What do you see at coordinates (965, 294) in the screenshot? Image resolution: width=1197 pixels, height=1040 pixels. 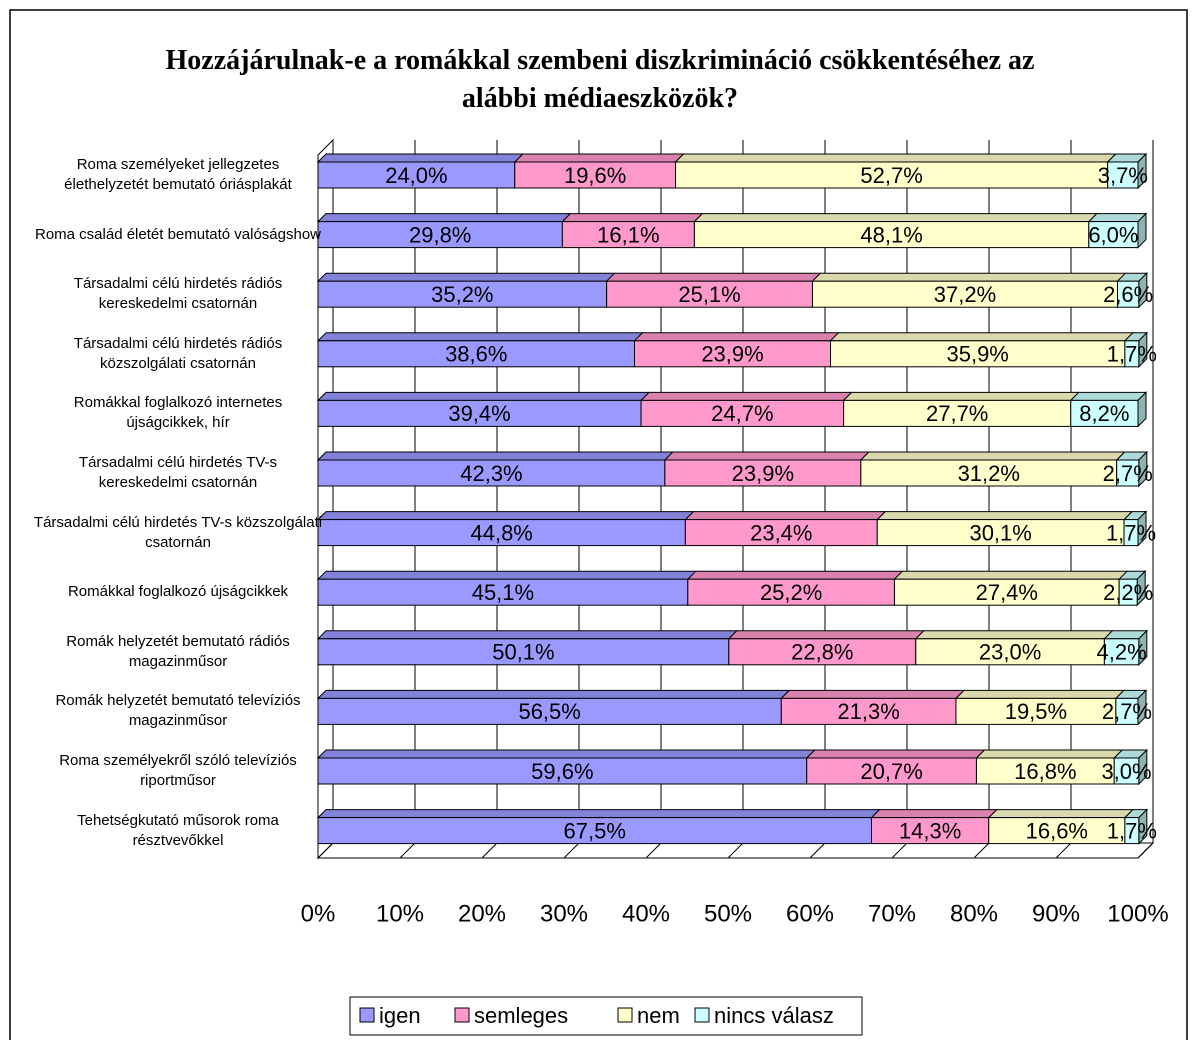 I see `data-label: 37,2%` at bounding box center [965, 294].